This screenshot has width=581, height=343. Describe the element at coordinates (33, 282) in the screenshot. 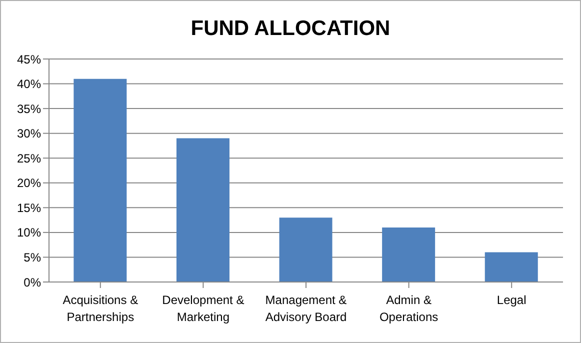

I see `y-tick-label: 0%` at that location.